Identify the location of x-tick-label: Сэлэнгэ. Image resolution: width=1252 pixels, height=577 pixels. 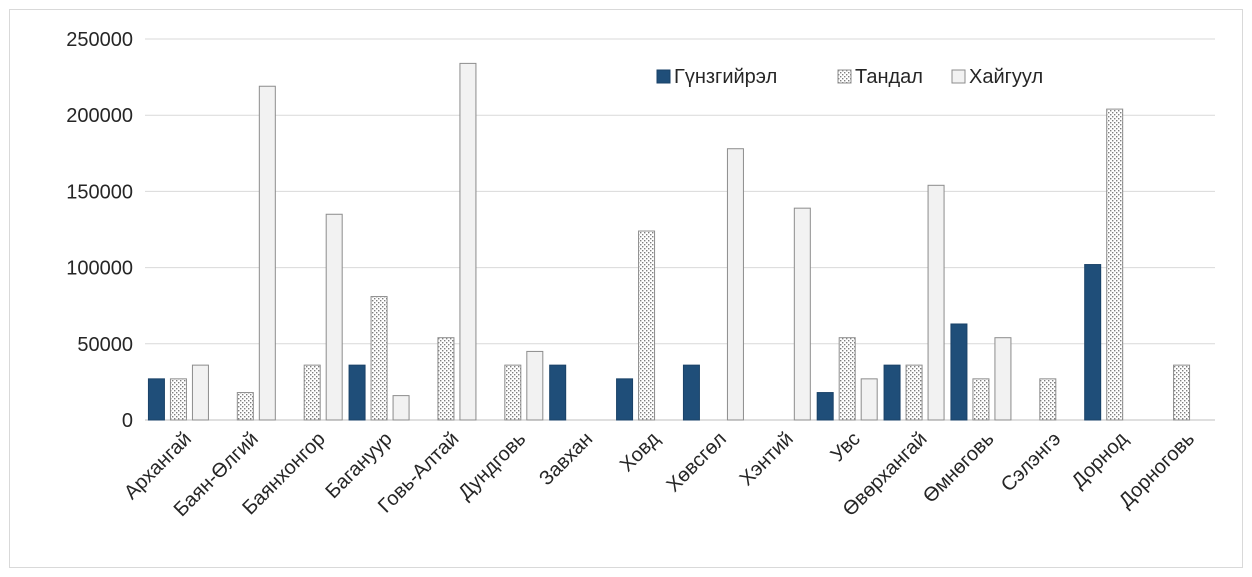
(1031, 462).